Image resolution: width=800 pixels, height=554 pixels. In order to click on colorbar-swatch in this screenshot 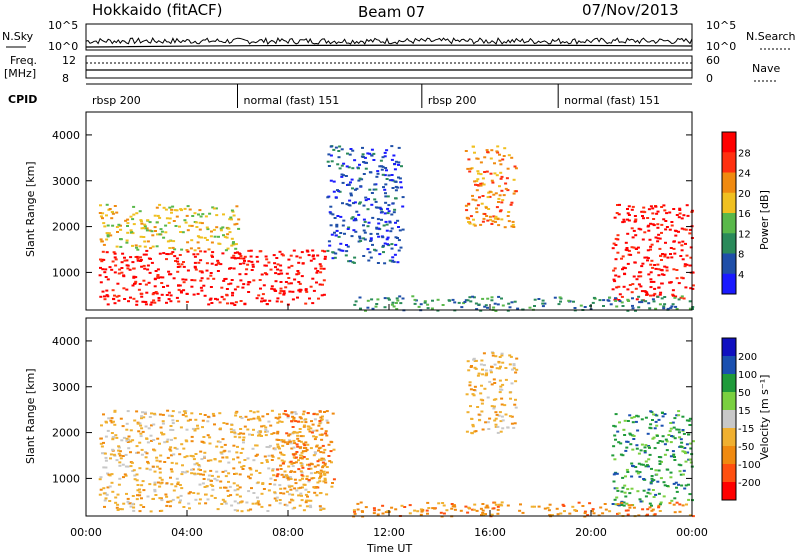, I will do `click(729, 419)`.